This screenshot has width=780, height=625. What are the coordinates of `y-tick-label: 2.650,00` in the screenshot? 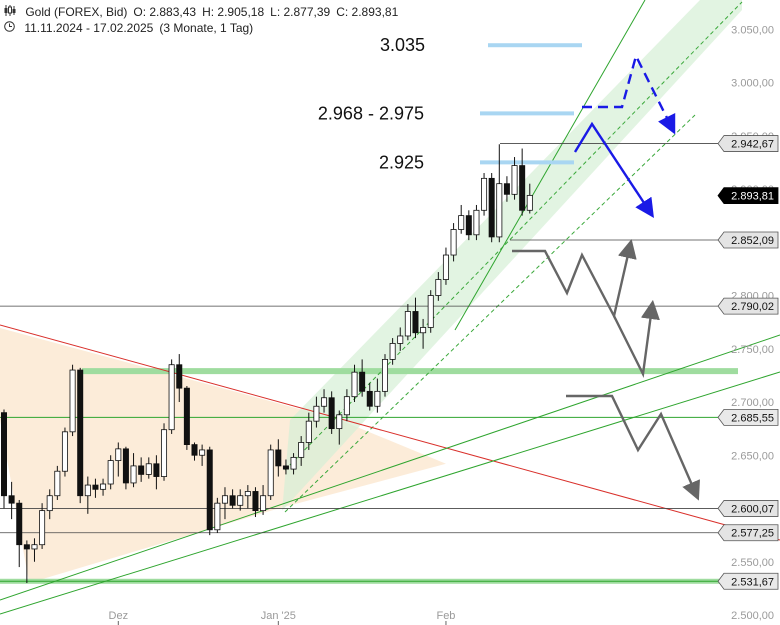 It's located at (752, 456).